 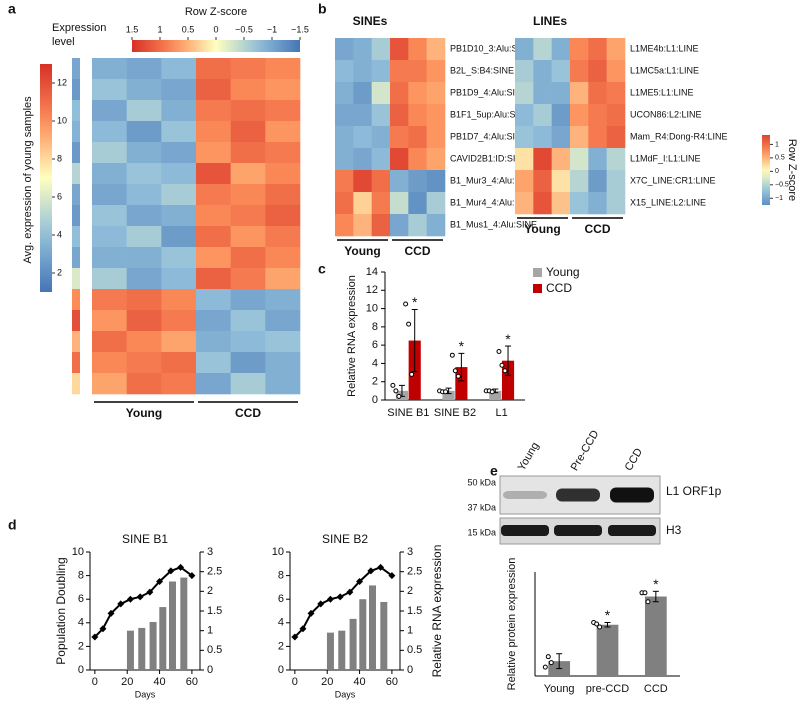 What do you see at coordinates (159, 29) in the screenshot?
I see `colorbar-tick-label: 1` at bounding box center [159, 29].